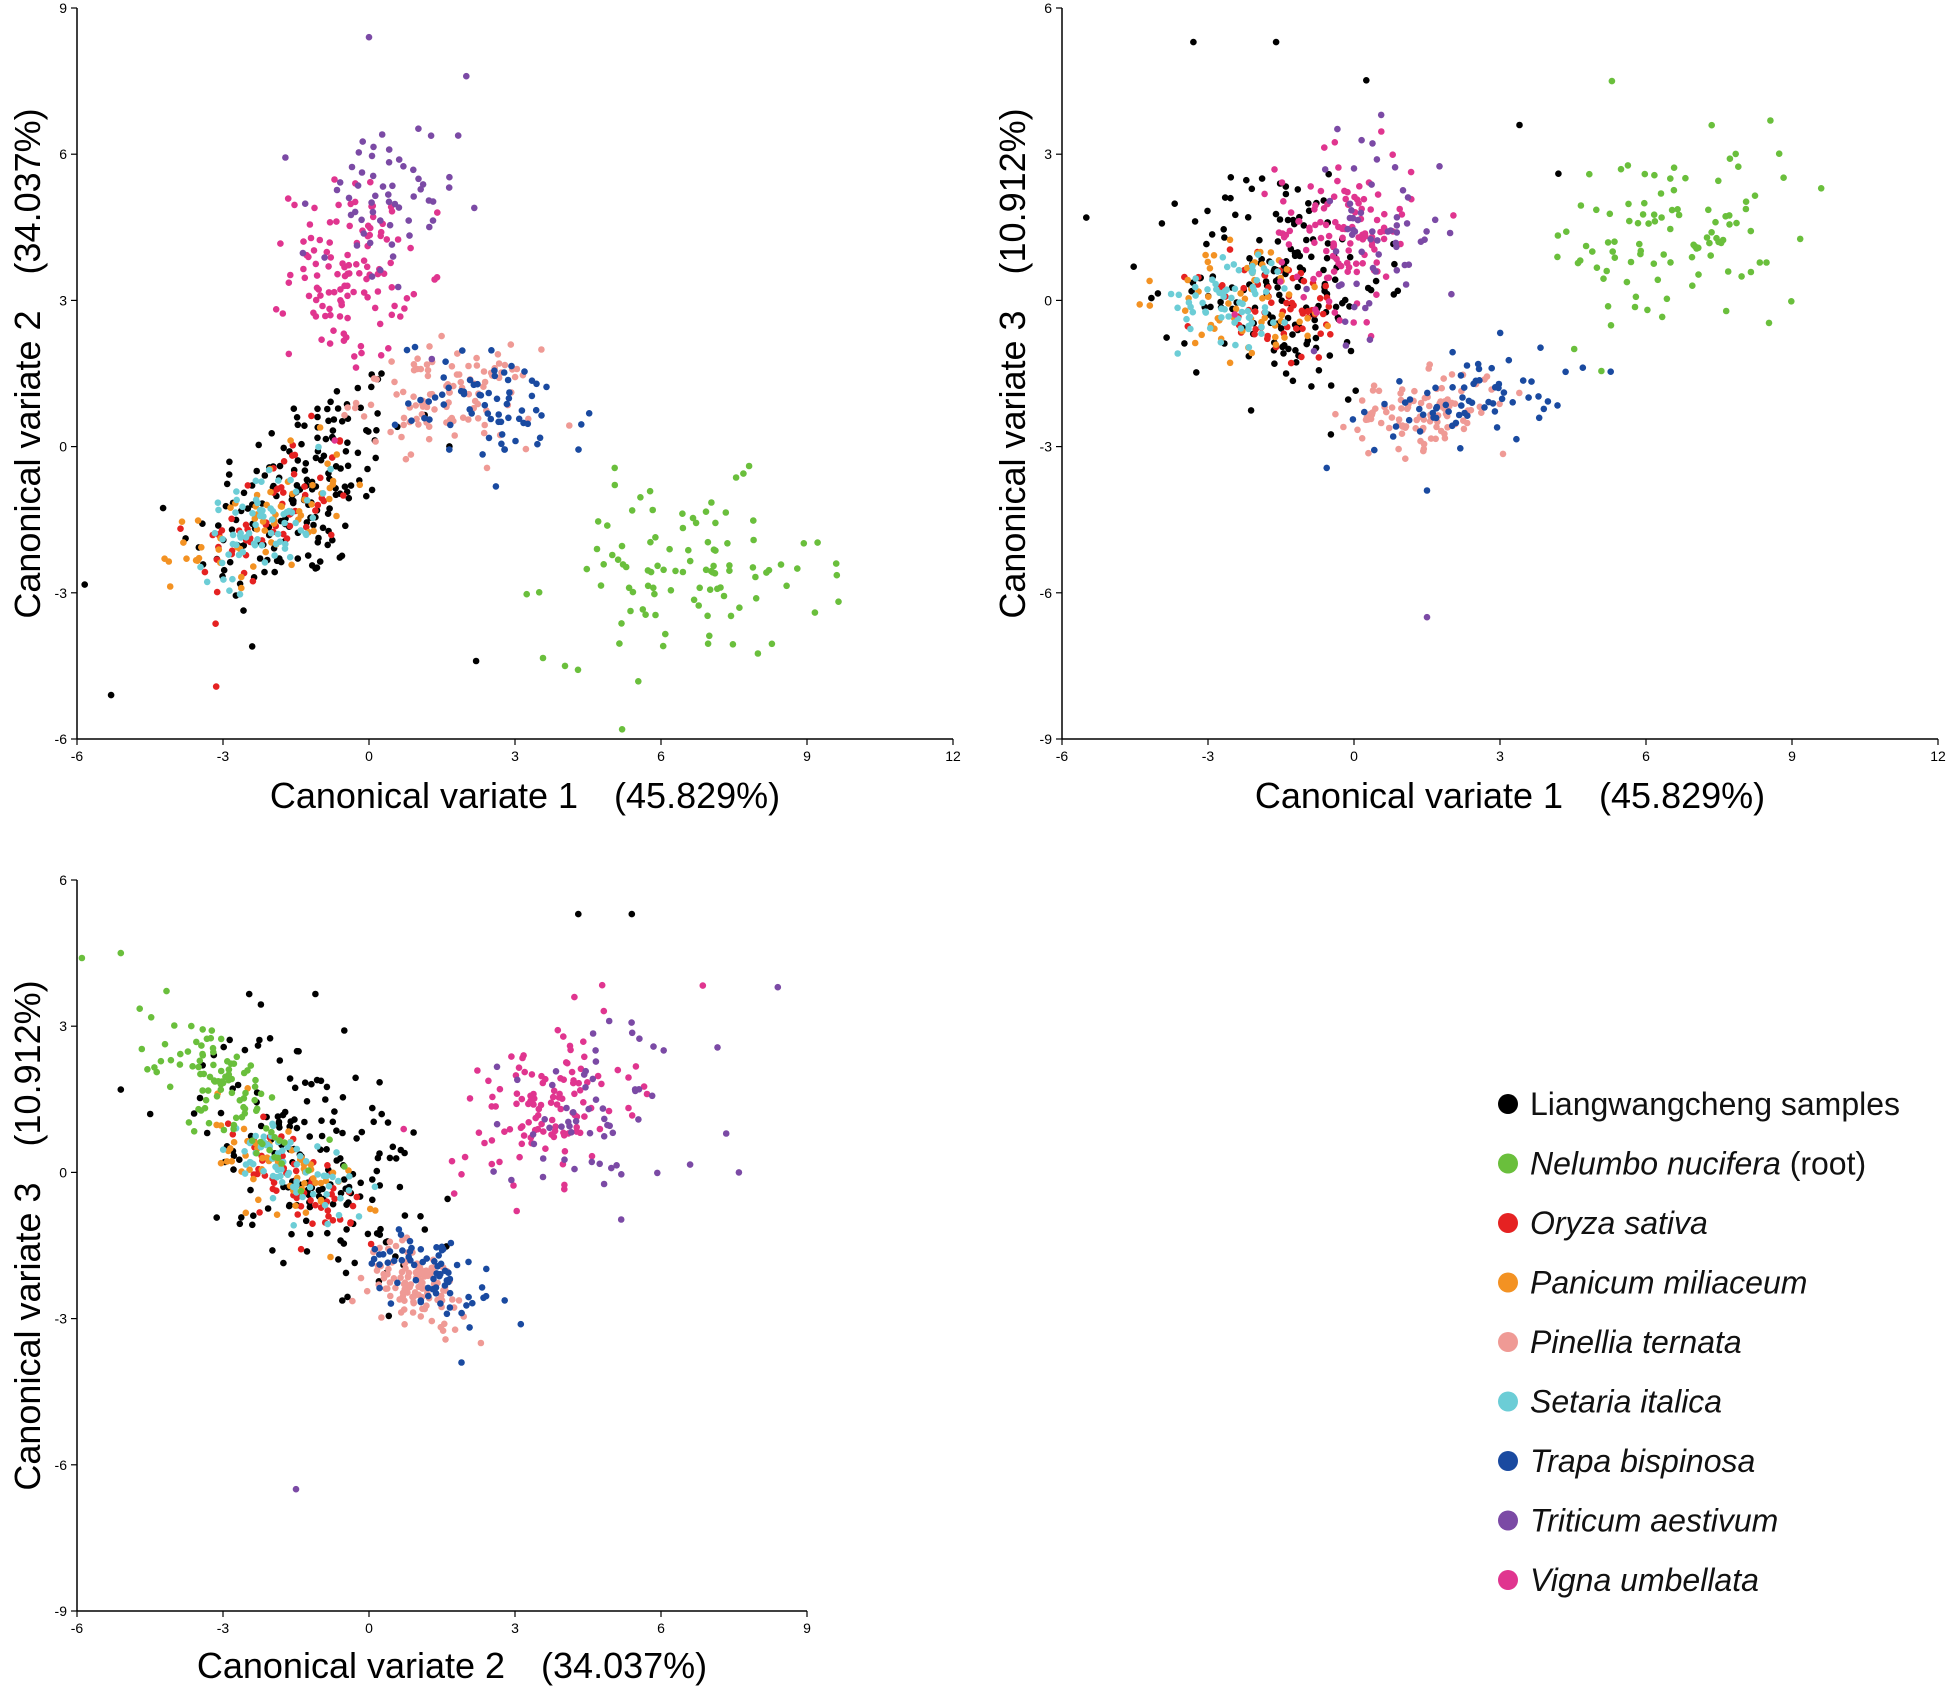 This screenshot has height=1688, width=1950. Describe the element at coordinates (61, 1465) in the screenshot. I see `y-tick-label: -6` at that location.